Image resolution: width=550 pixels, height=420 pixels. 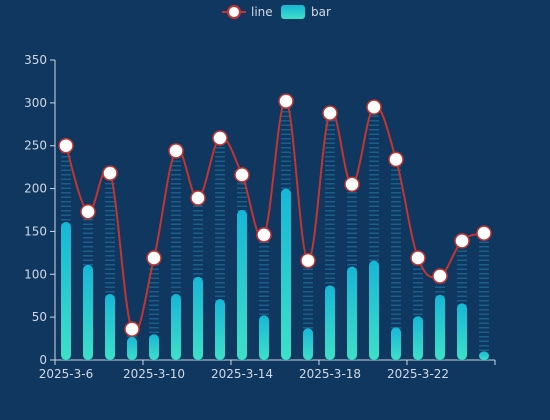 I want to click on x-tick-label: 2025-3-6, so click(x=66, y=374).